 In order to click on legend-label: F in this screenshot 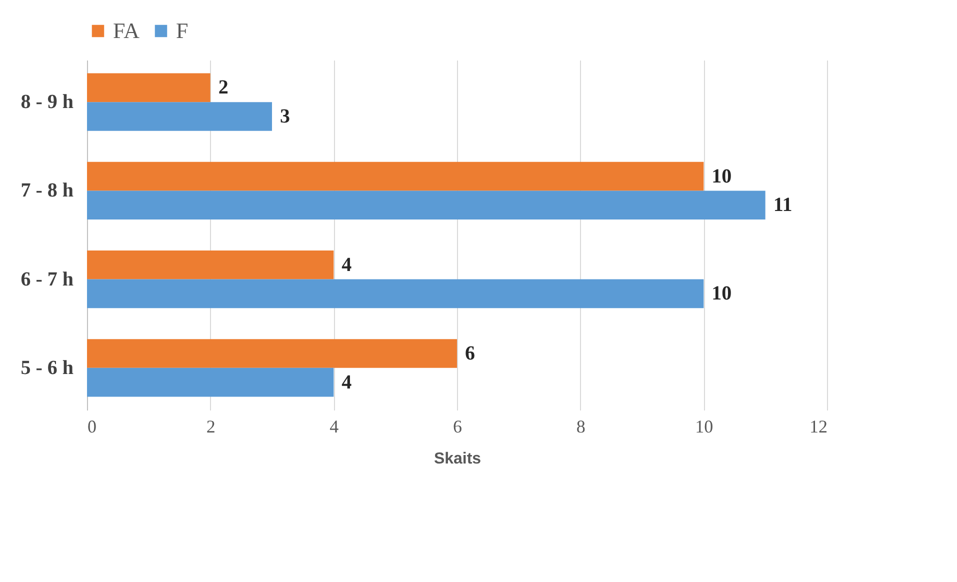, I will do `click(182, 30)`.